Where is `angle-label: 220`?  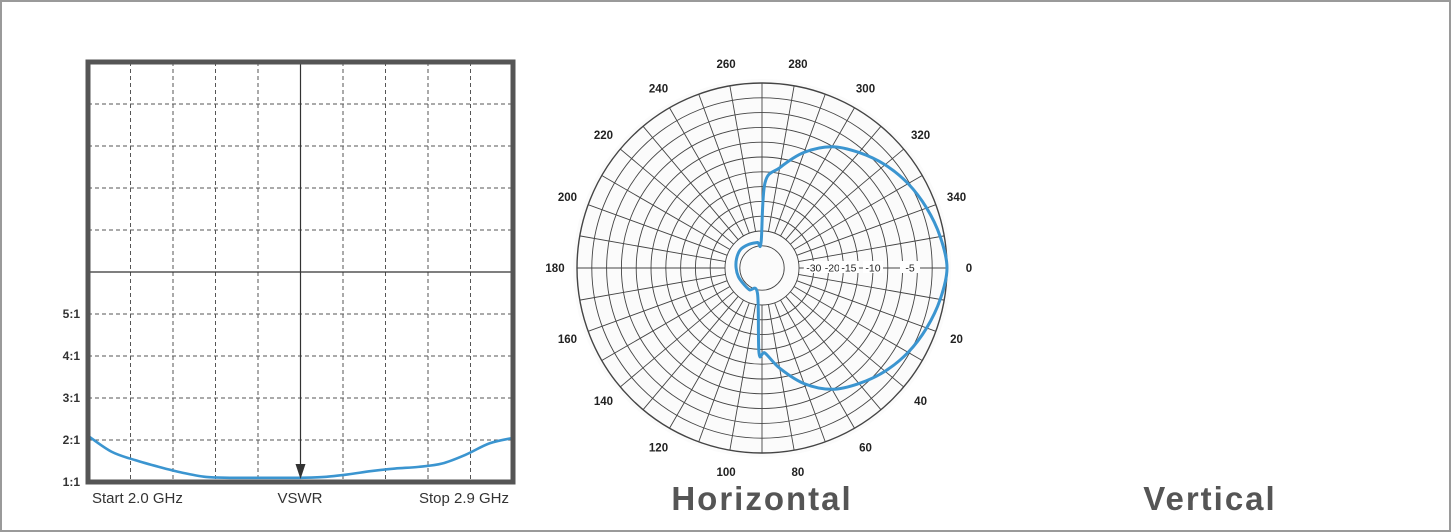 angle-label: 220 is located at coordinates (603, 136).